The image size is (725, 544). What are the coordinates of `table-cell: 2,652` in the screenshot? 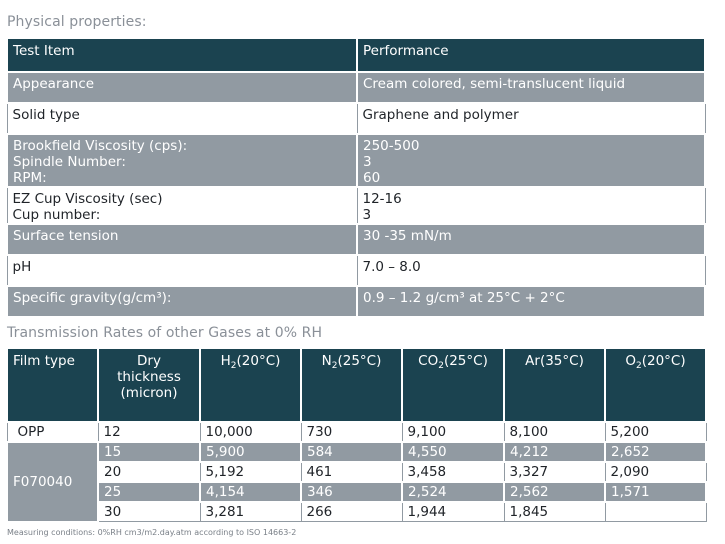 It's located at (655, 452).